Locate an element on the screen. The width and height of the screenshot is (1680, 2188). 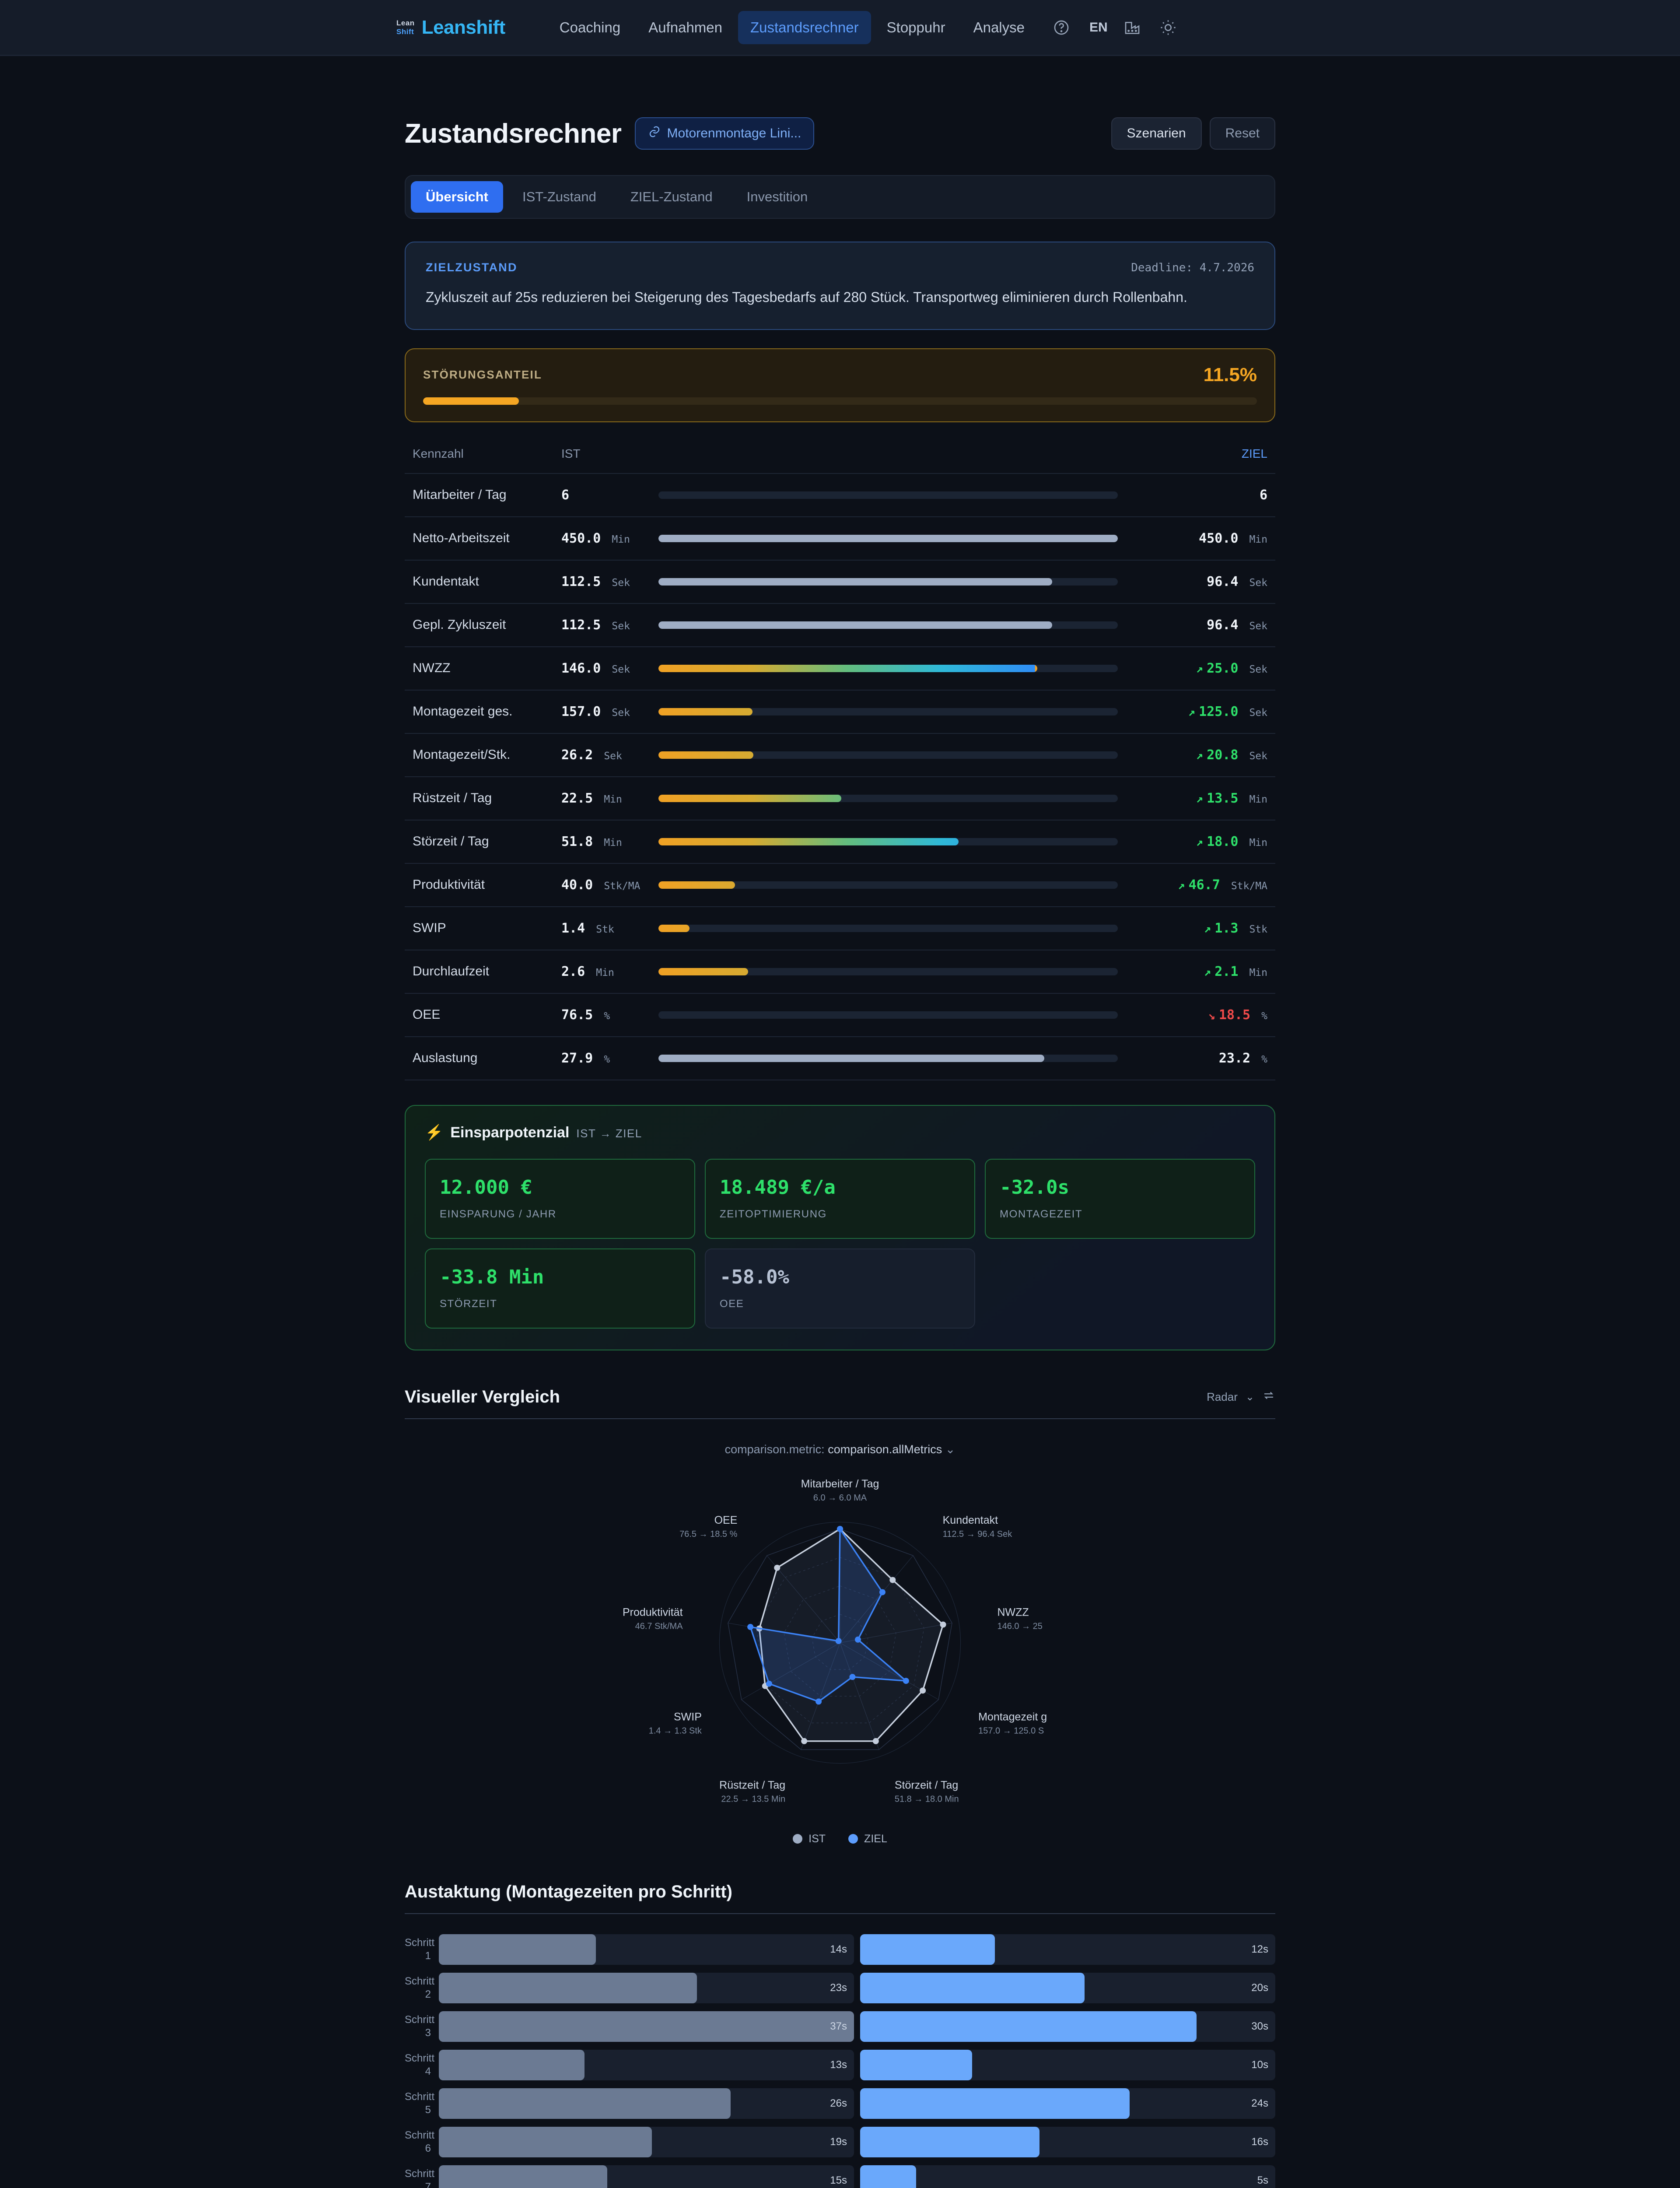
austaktung-row: Schritt 6 19s 16s is located at coordinates (840, 2141).